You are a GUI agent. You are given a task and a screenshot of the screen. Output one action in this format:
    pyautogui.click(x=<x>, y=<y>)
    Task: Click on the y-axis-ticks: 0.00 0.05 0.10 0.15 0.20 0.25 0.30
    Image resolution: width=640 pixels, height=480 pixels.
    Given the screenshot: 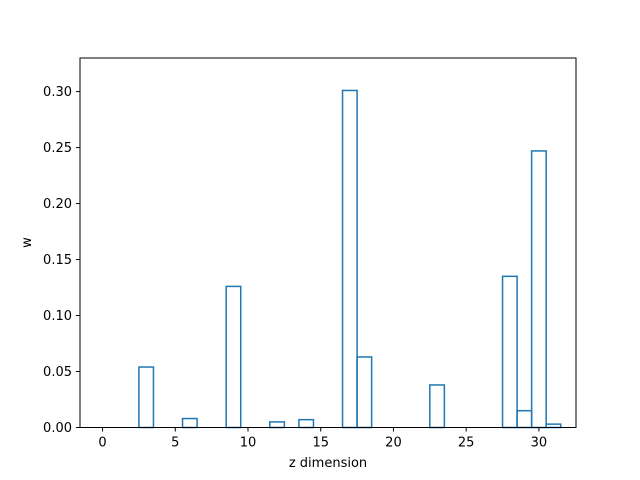 What is the action you would take?
    pyautogui.click(x=61, y=260)
    